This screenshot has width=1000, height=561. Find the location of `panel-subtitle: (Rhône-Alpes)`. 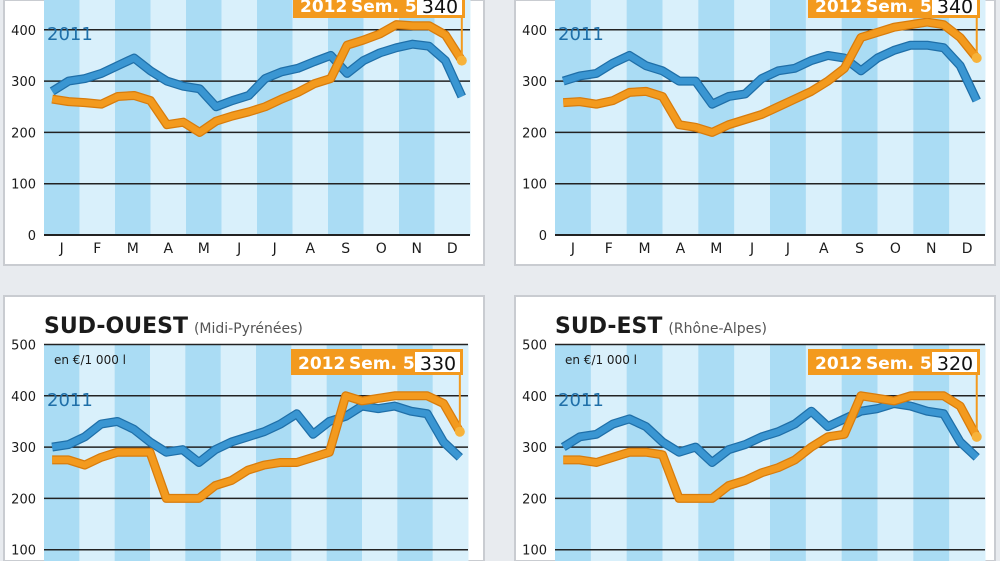

panel-subtitle: (Rhône-Alpes) is located at coordinates (717, 329).